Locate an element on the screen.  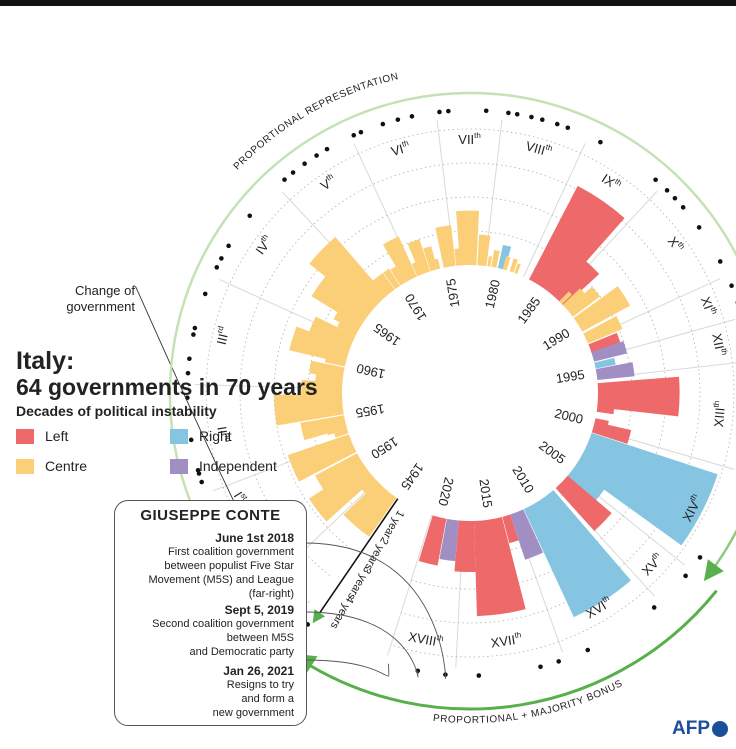
legislature-number: VI is located at coordinates (397, 151).